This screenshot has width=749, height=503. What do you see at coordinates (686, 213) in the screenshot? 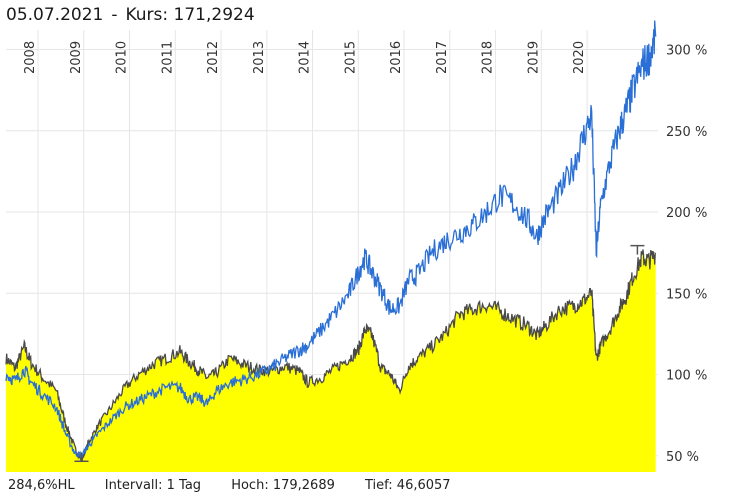
I see `y-tick-label: 200 %` at bounding box center [686, 213].